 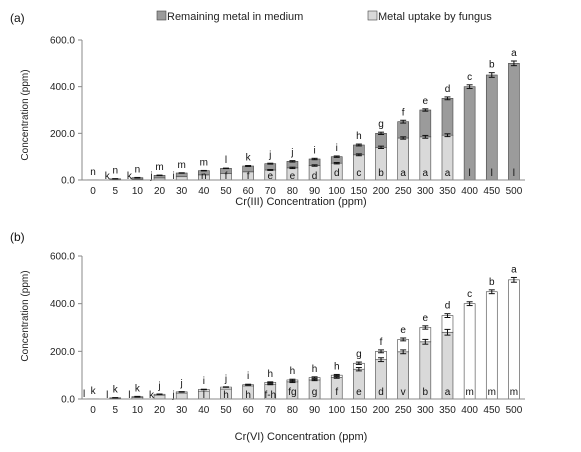 What do you see at coordinates (62, 304) in the screenshot?
I see `y-tick-label: 400.0` at bounding box center [62, 304].